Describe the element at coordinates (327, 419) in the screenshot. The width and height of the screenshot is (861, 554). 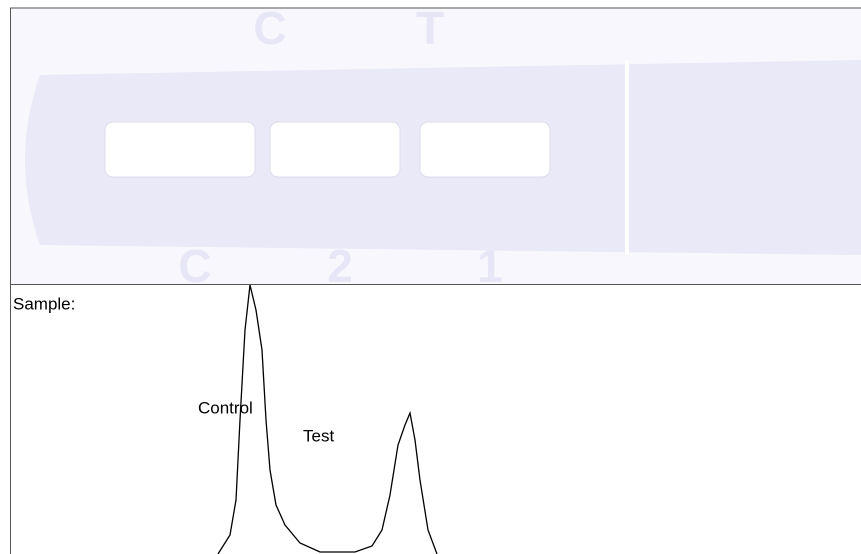
I see `intensity-curve` at that location.